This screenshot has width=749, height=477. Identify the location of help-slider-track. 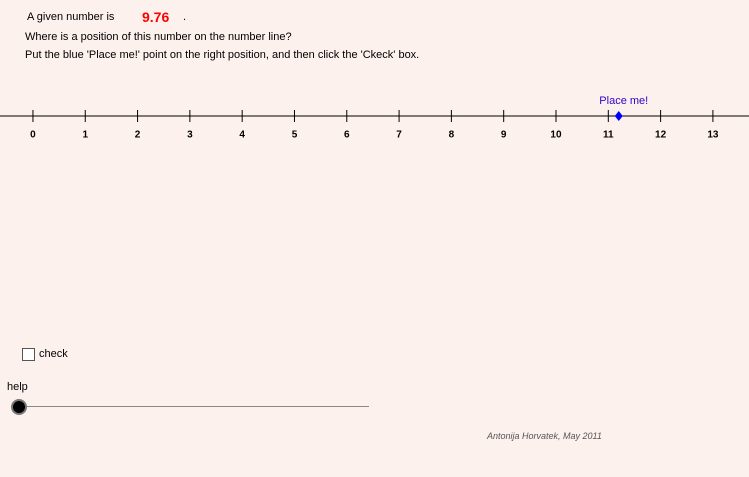
(193, 406).